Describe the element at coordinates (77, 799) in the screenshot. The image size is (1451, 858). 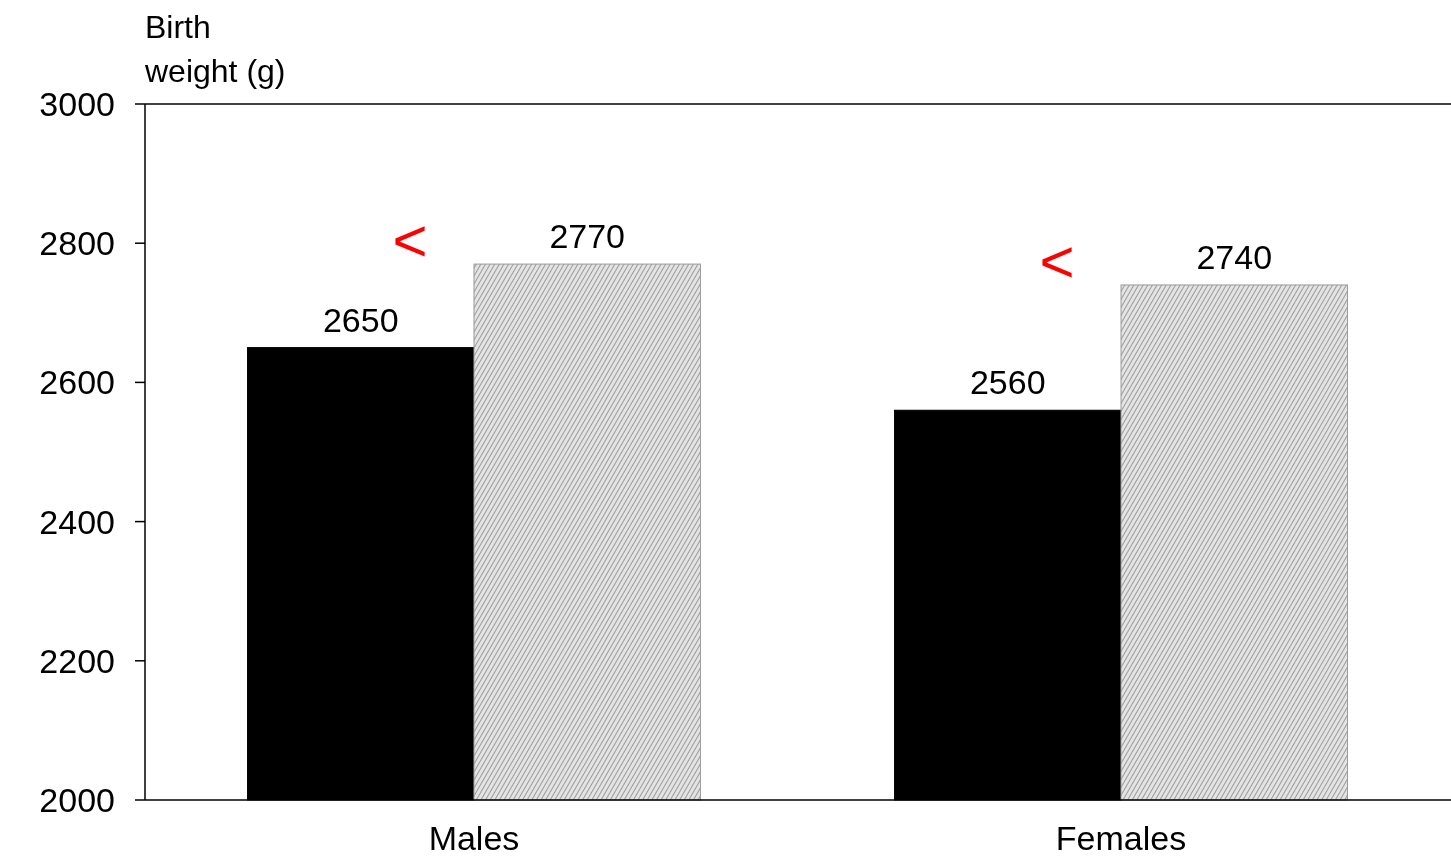
I see `y-tick-label: 2000` at that location.